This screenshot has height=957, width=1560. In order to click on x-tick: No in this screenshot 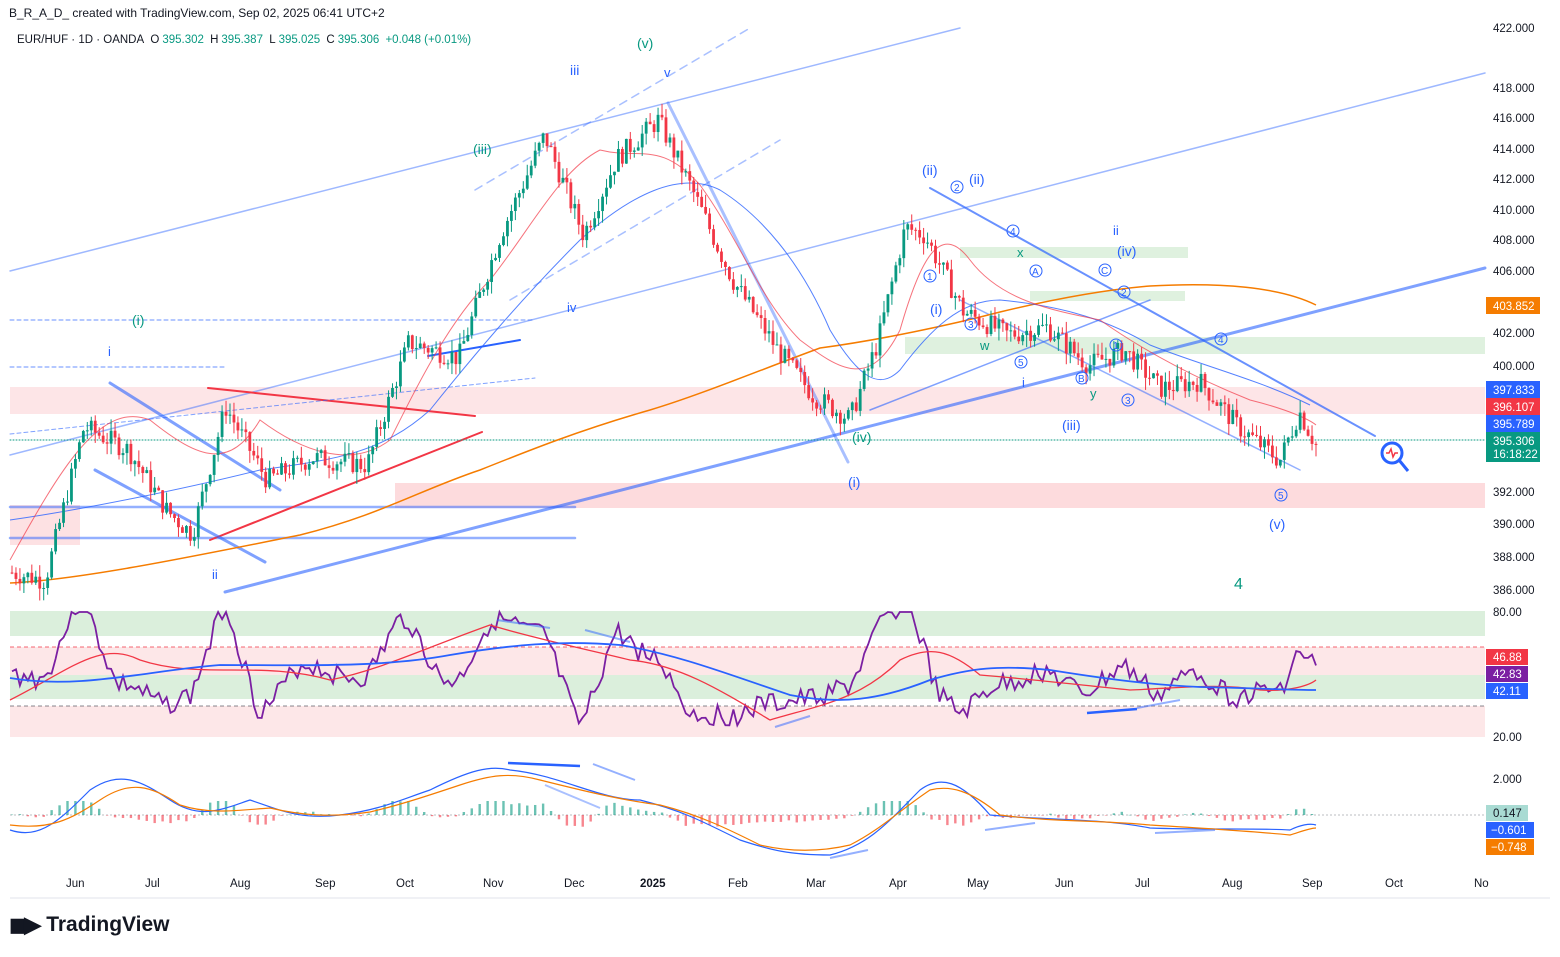, I will do `click(1481, 884)`.